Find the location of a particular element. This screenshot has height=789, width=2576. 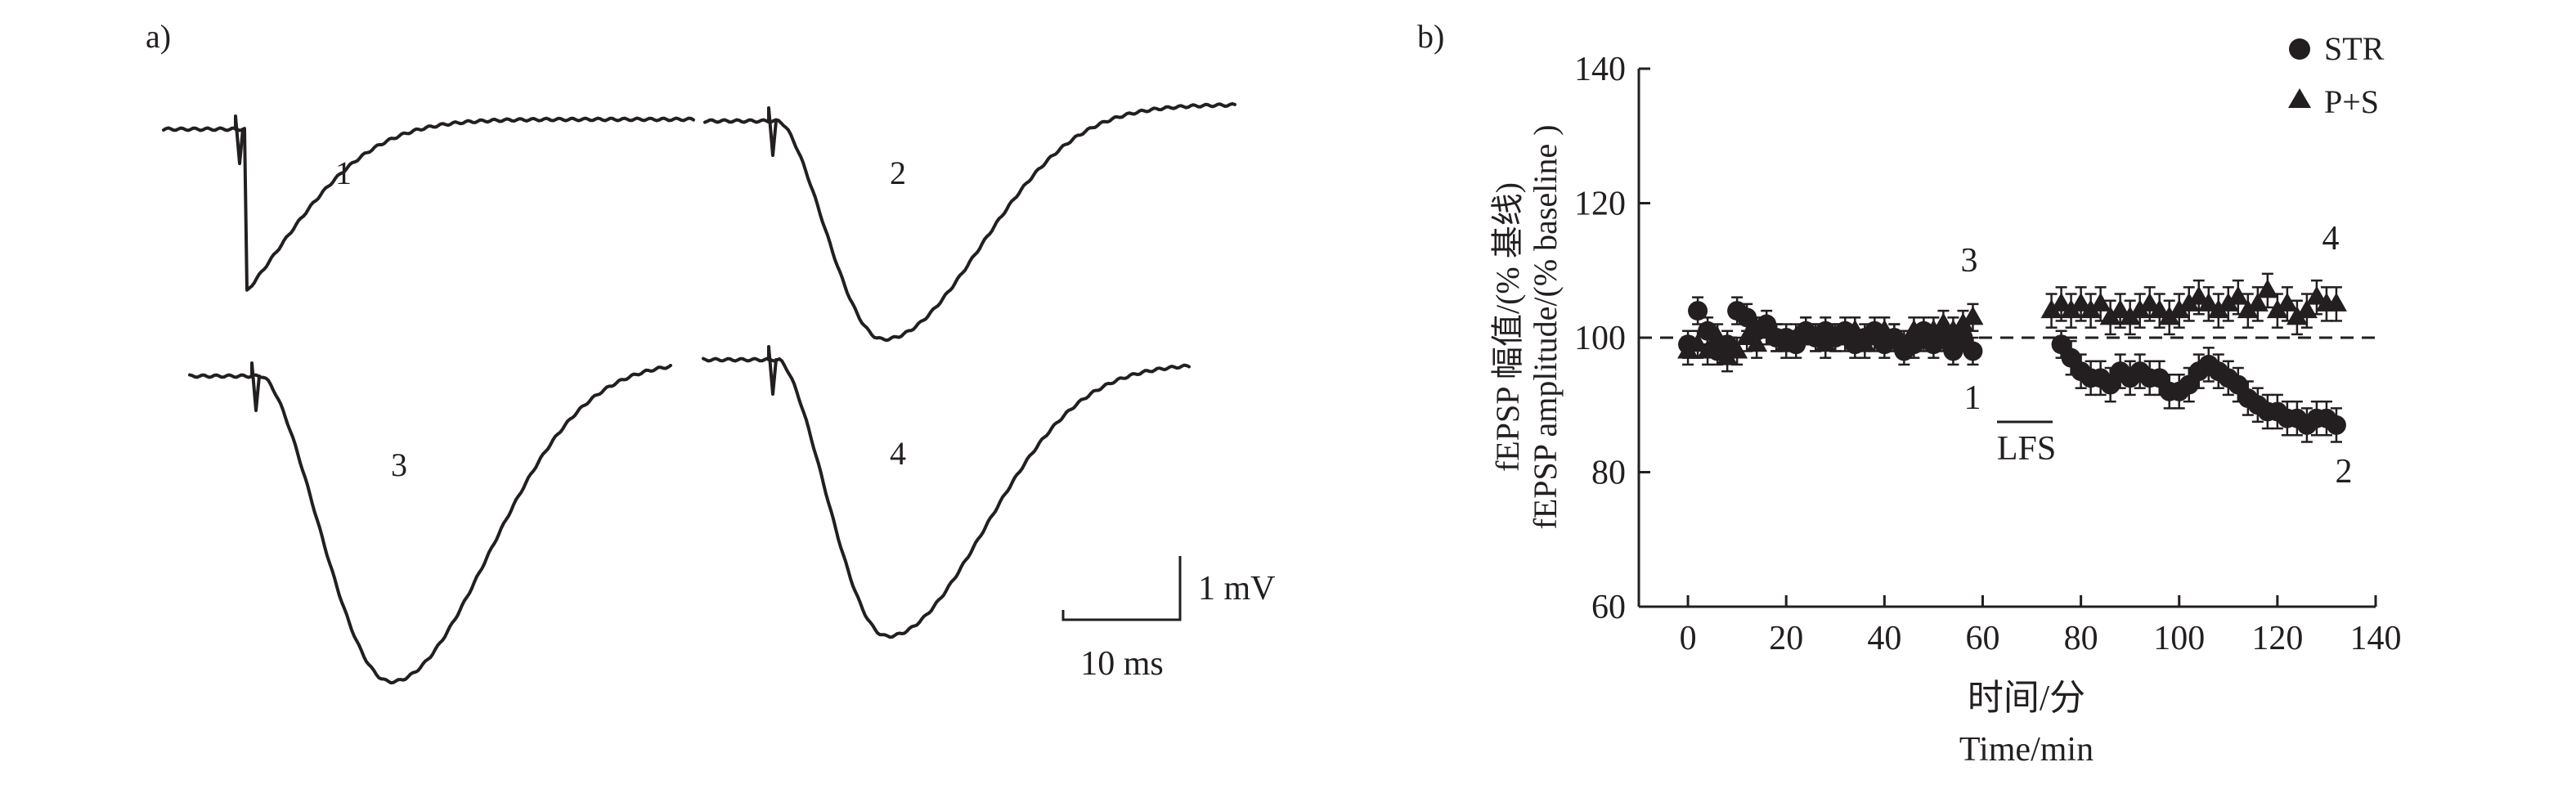

y-tick-label: 80 is located at coordinates (1609, 473).